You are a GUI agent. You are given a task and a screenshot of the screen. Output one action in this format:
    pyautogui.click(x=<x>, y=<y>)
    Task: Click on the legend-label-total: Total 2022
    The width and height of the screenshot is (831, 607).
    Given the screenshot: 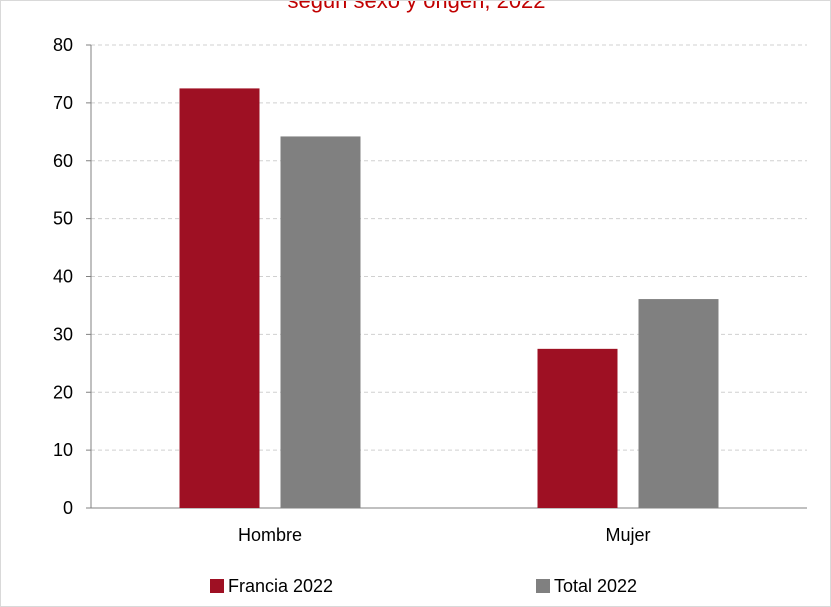 What is the action you would take?
    pyautogui.click(x=596, y=585)
    